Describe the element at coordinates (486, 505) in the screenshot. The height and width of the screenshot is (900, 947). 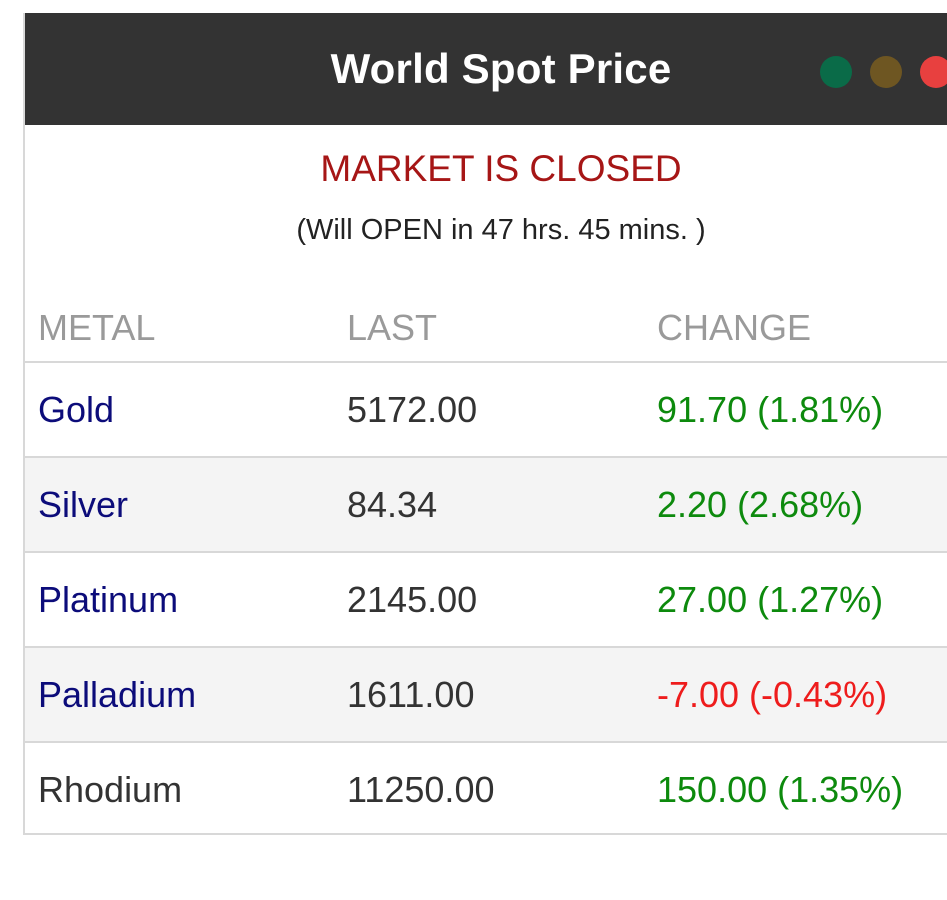
I see `table-row: Silver 84.34 2.20 (2.68%)` at that location.